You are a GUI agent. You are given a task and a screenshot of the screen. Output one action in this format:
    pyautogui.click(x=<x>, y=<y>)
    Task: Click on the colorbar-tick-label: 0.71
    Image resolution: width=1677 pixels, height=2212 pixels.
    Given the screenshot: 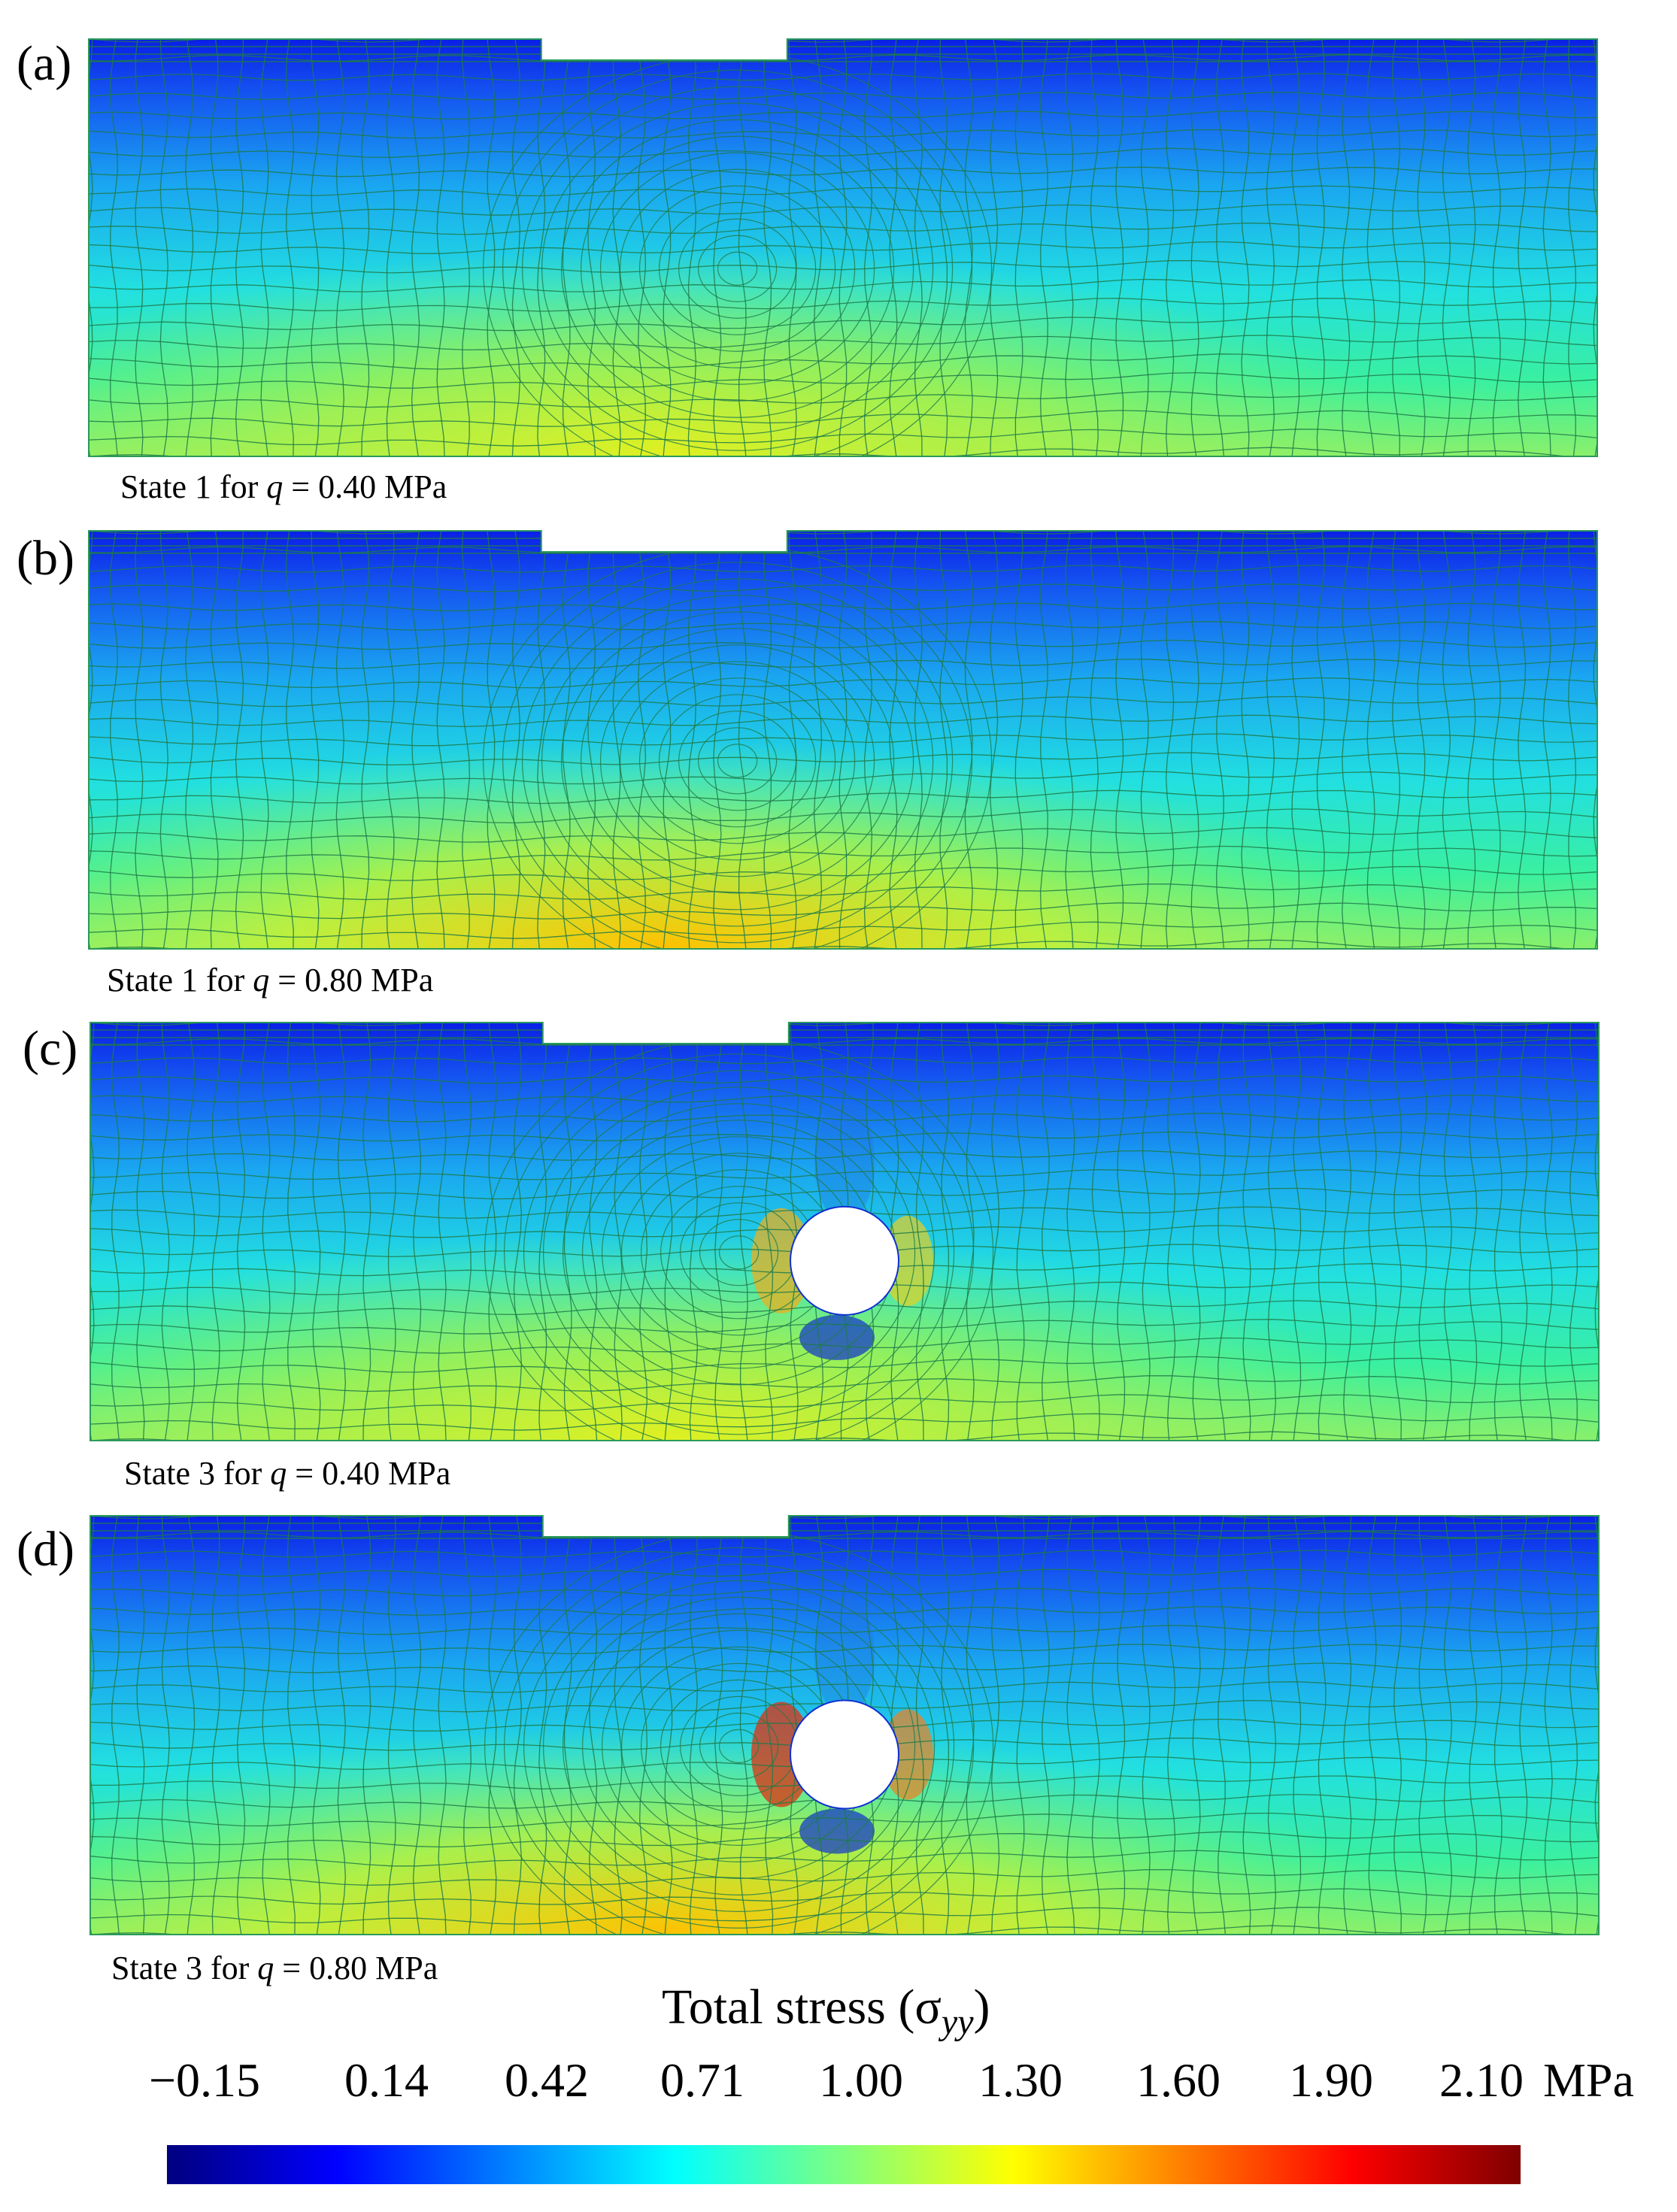 What is the action you would take?
    pyautogui.click(x=702, y=2080)
    